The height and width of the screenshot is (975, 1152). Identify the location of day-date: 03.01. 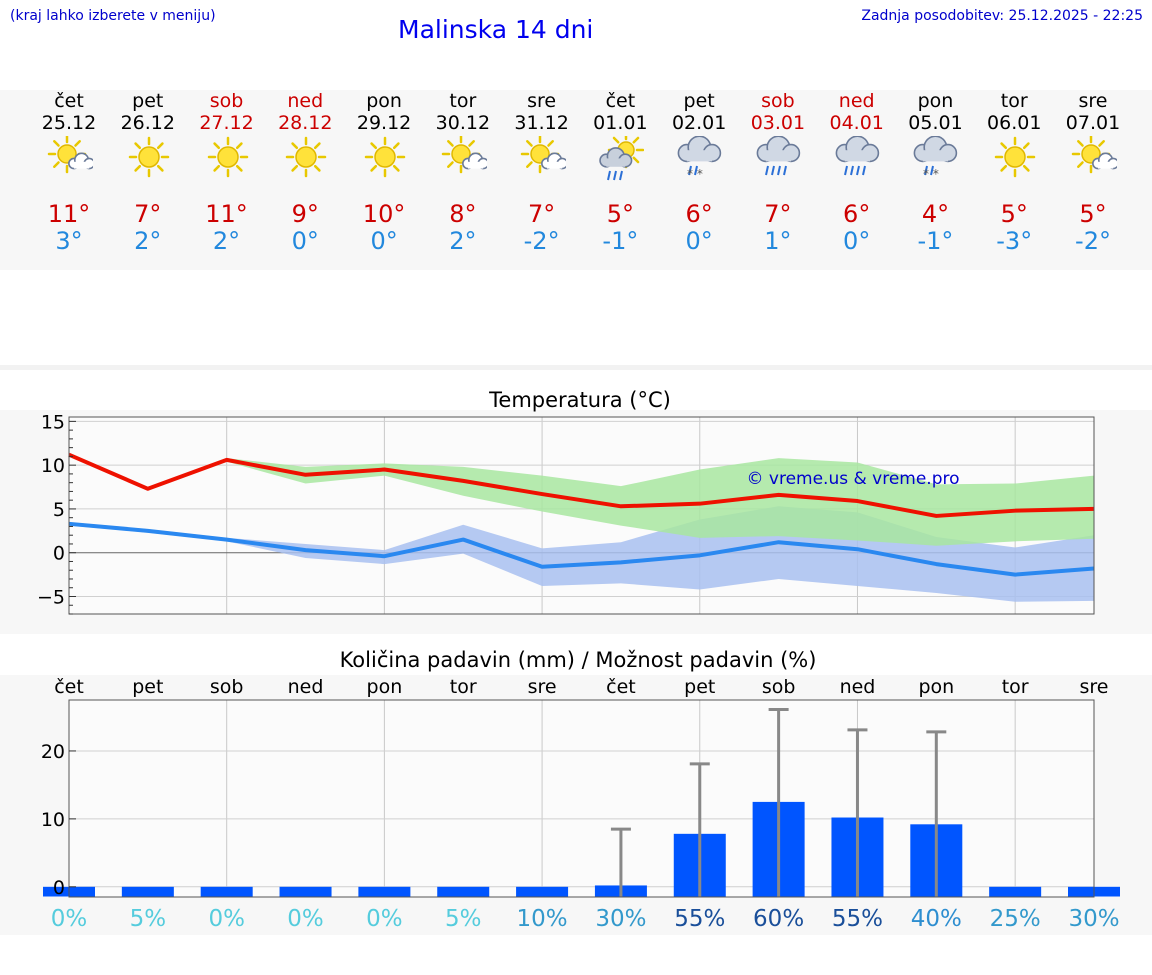
(778, 123).